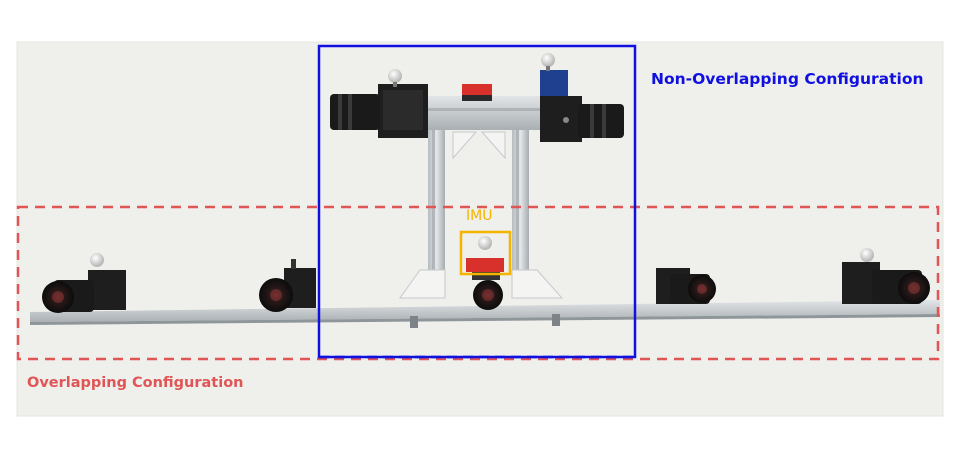 Image resolution: width=960 pixels, height=457 pixels. I want to click on imu-label: IMU, so click(479, 216).